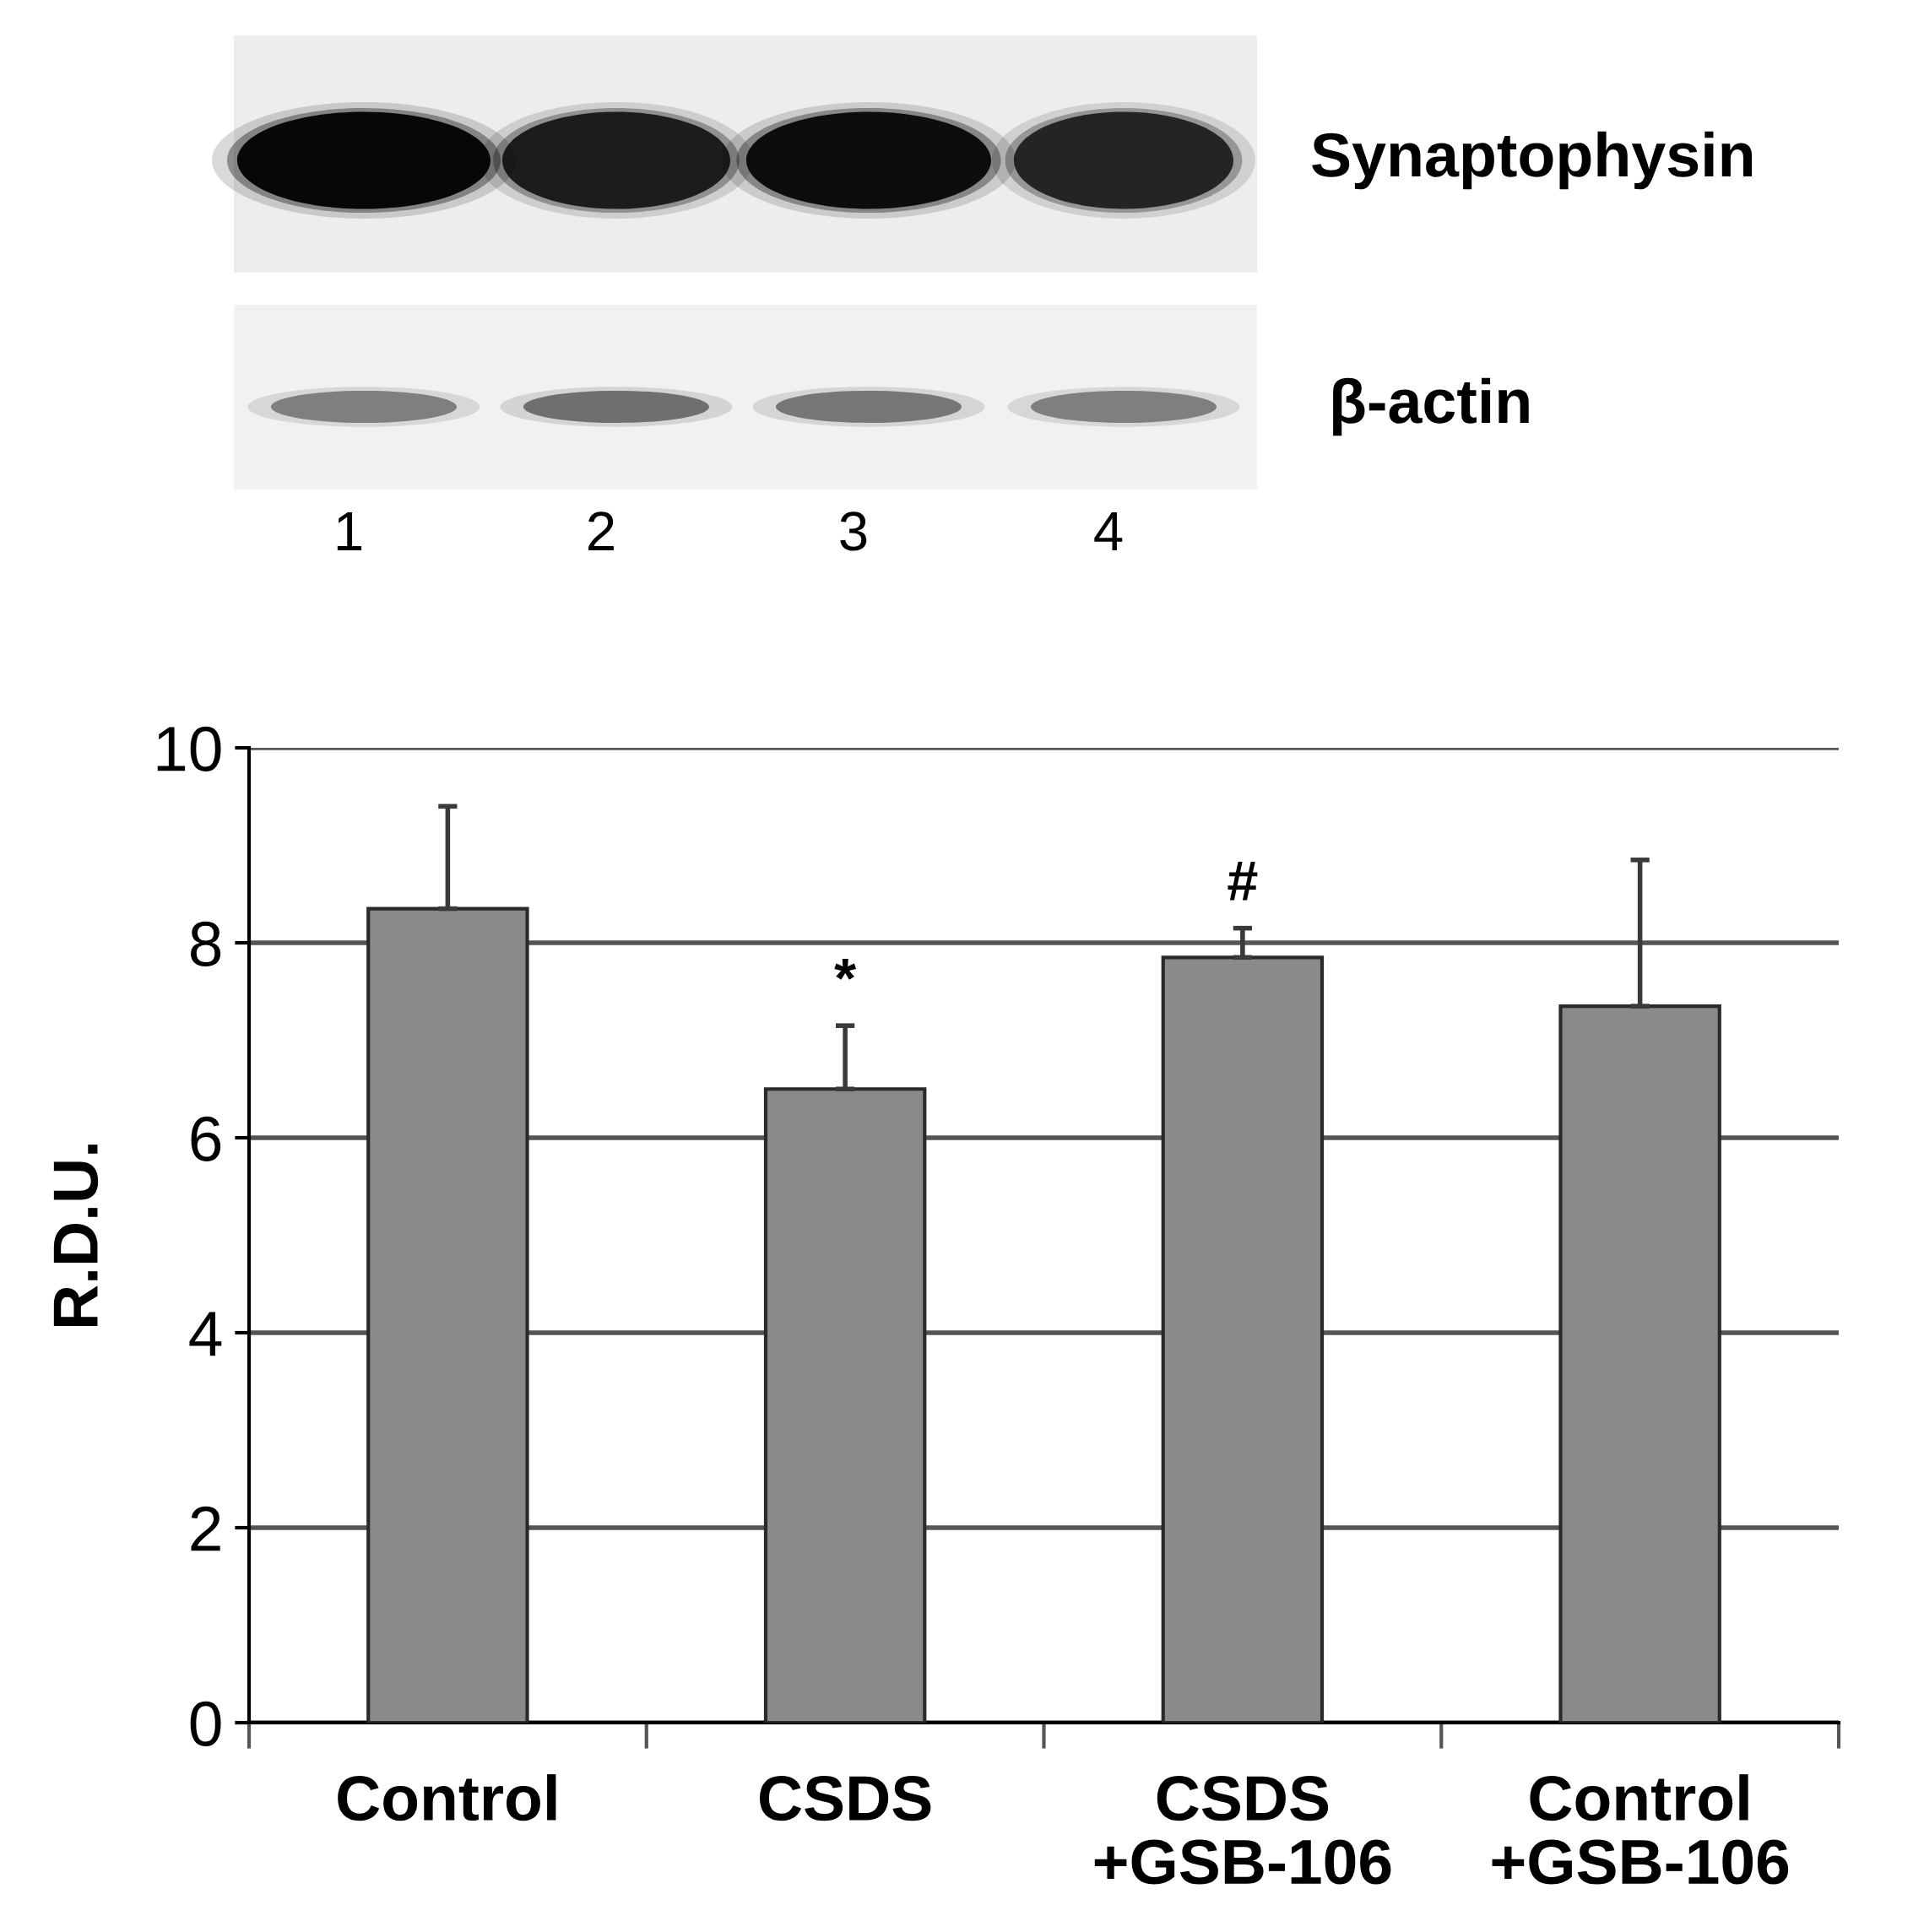 This screenshot has height=1932, width=1924. I want to click on x-tick-label: CSDS, so click(845, 1799).